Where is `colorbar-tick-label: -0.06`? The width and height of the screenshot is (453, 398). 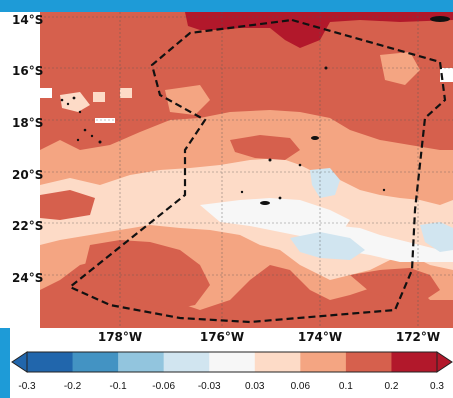 colorbar-tick-label: -0.06 is located at coordinates (164, 386).